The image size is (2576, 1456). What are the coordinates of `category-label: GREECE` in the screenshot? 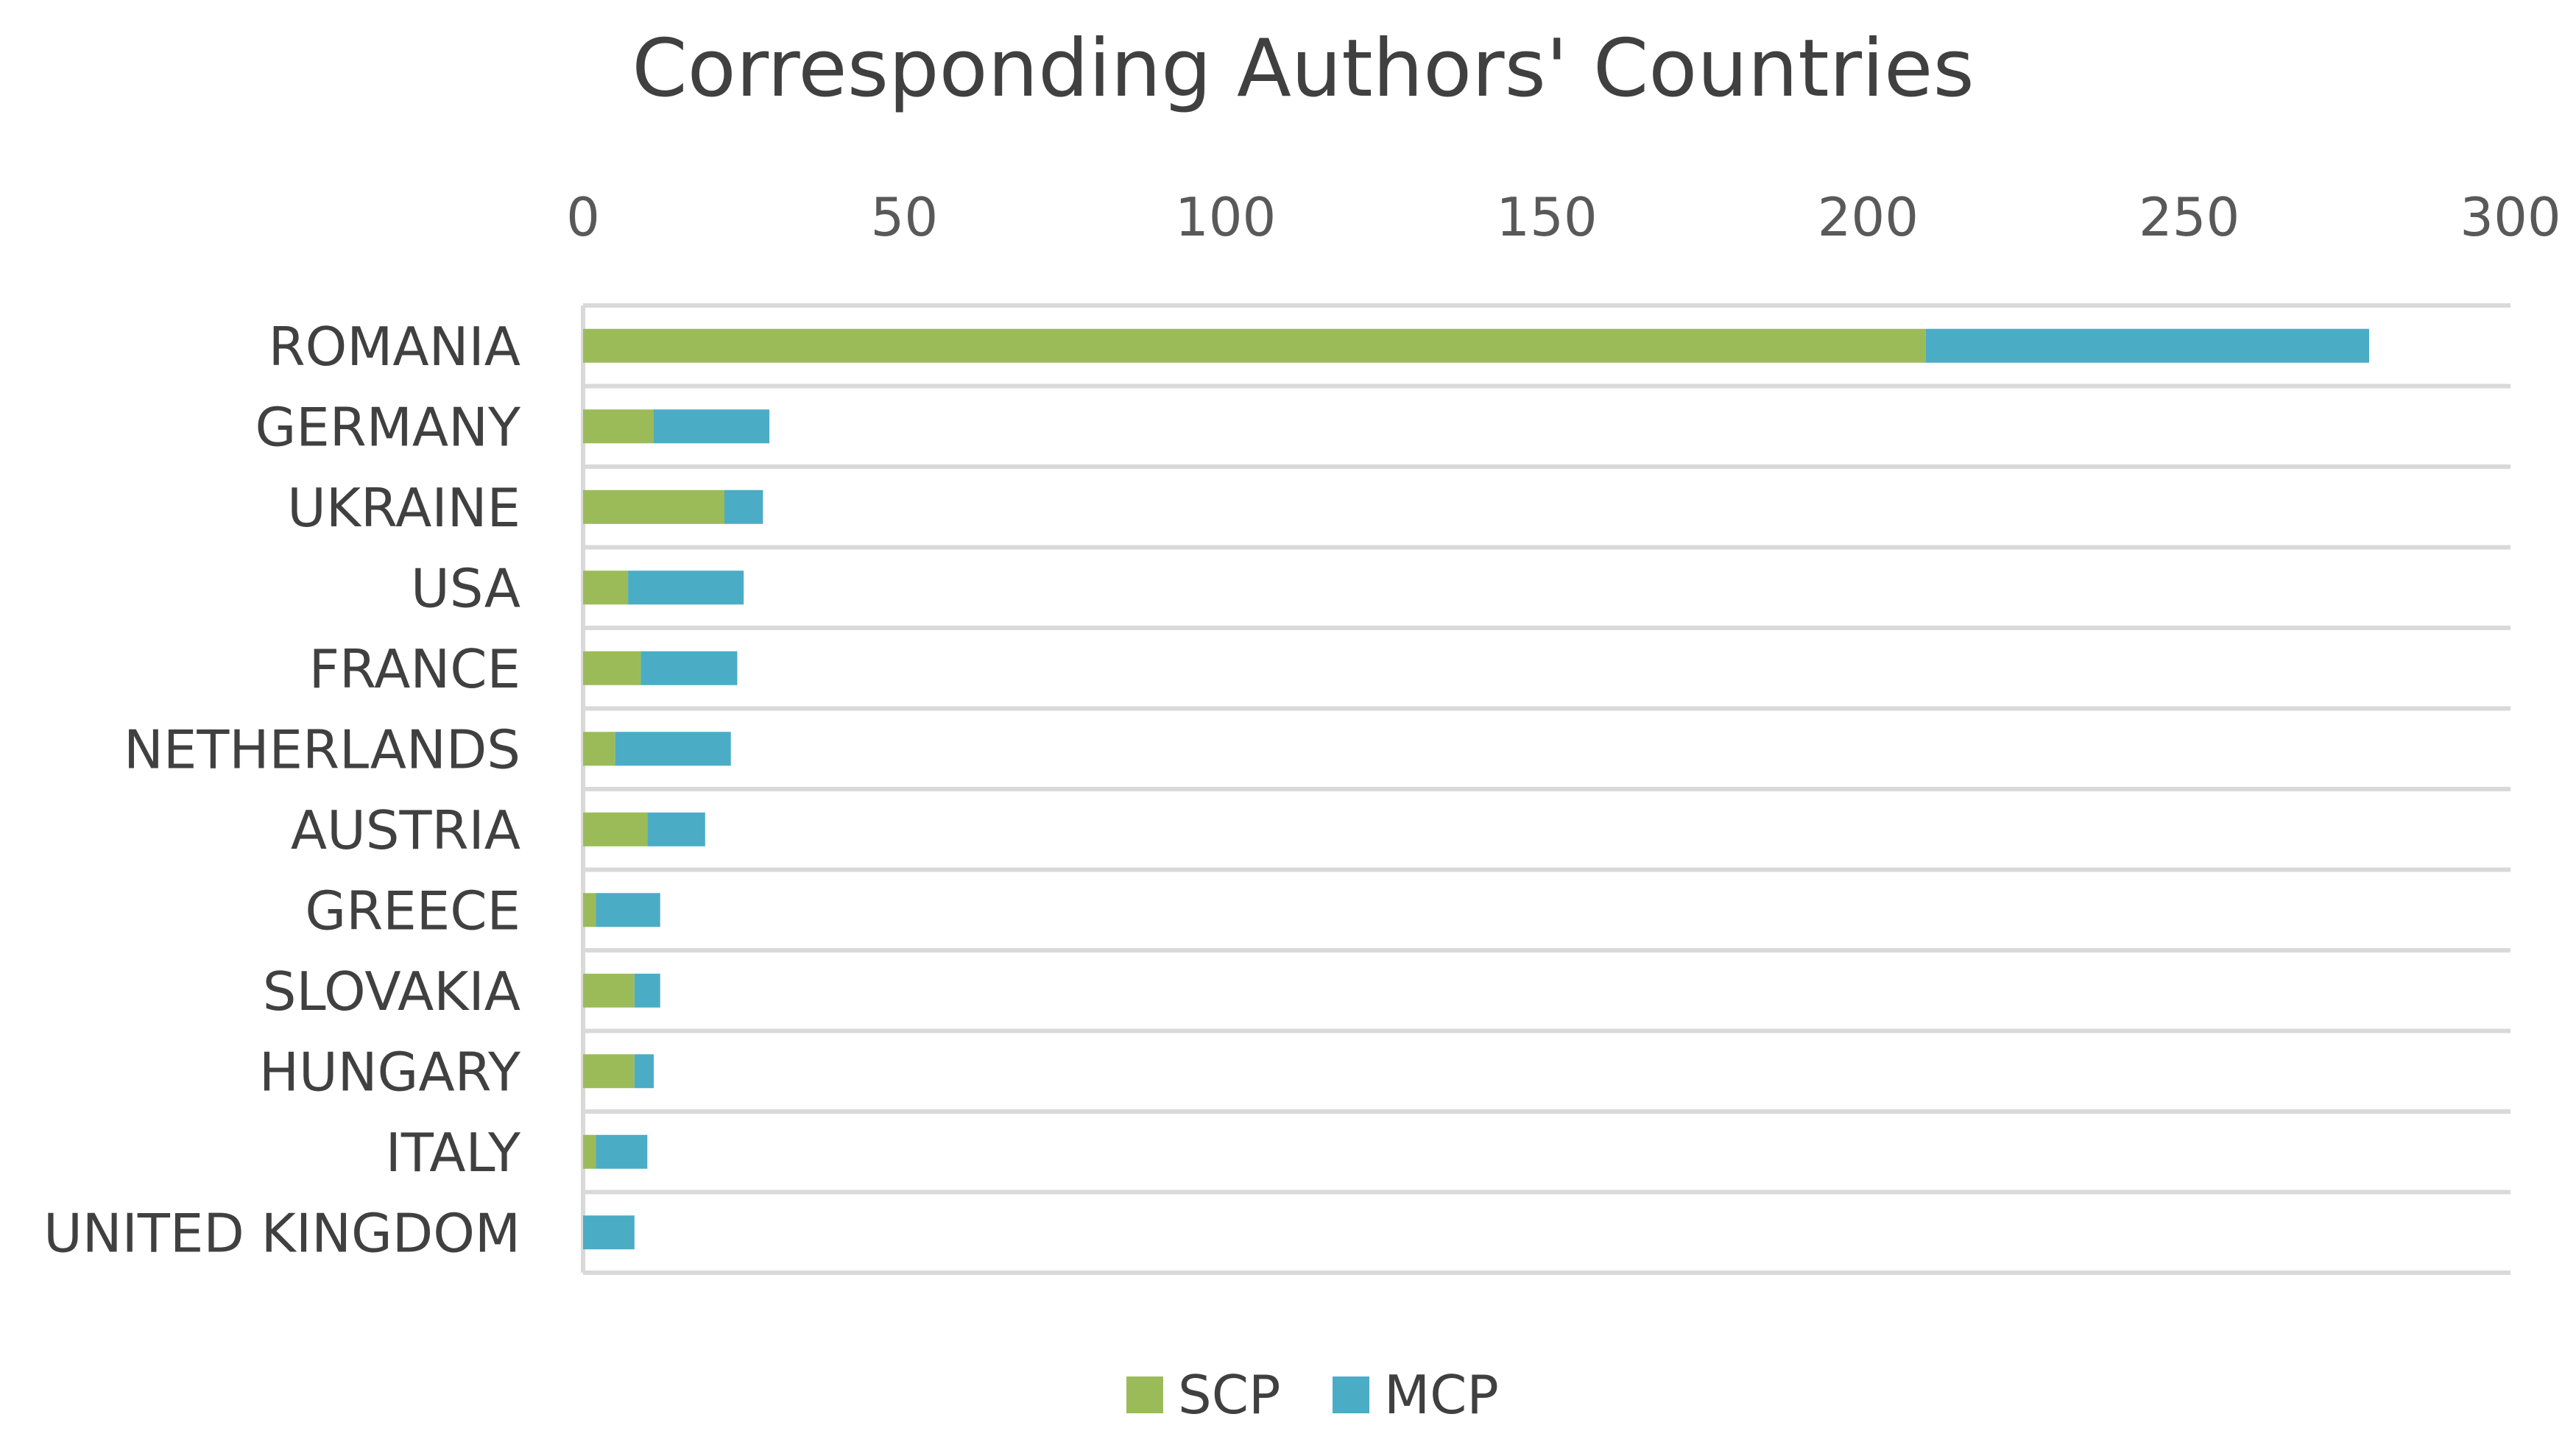 It's located at (413, 910).